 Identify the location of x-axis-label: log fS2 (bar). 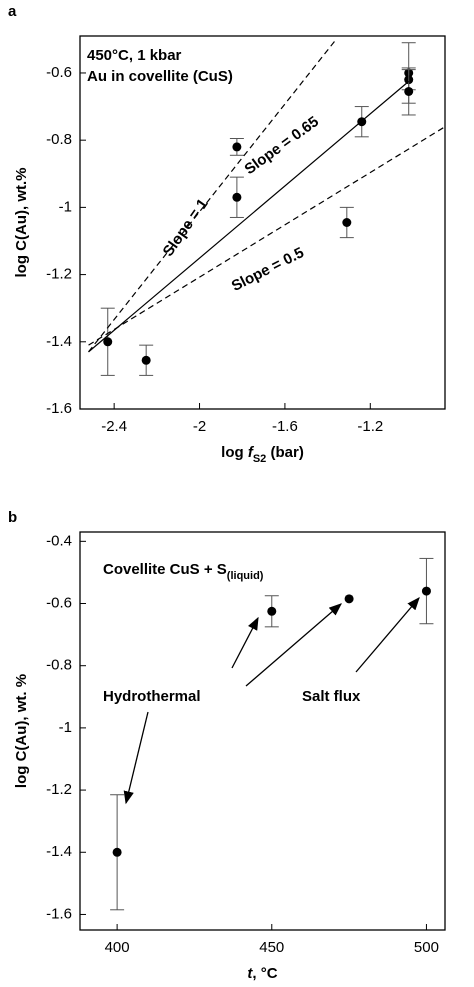
(262, 454).